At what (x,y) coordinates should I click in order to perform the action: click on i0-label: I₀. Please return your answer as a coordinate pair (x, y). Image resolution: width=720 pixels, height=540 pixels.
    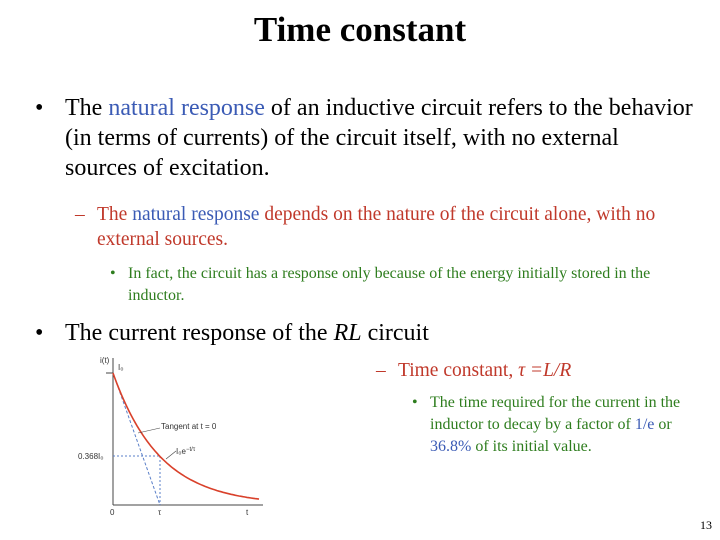
    Looking at the image, I should click on (121, 367).